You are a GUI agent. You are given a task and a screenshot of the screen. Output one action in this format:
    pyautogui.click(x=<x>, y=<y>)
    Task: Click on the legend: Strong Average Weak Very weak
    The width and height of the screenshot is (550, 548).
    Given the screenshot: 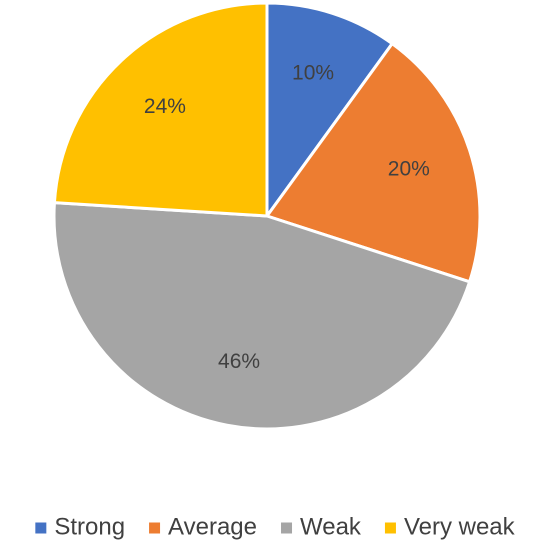 What is the action you would take?
    pyautogui.click(x=275, y=526)
    